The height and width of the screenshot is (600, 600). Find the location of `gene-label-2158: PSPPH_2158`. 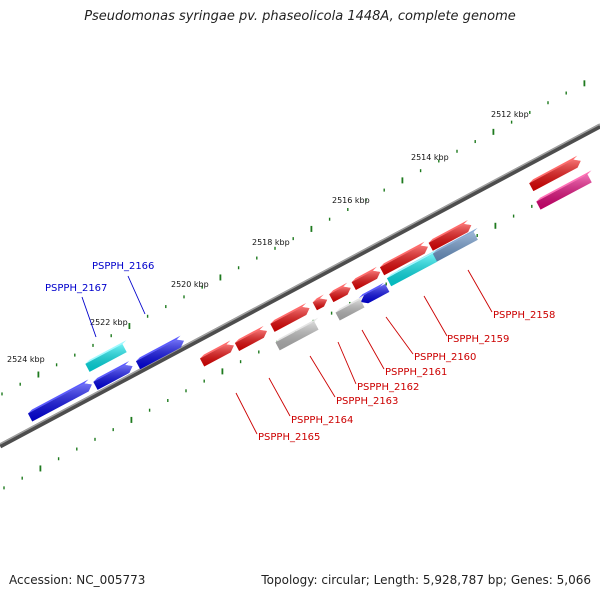

gene-label-2158: PSPPH_2158 is located at coordinates (524, 315).